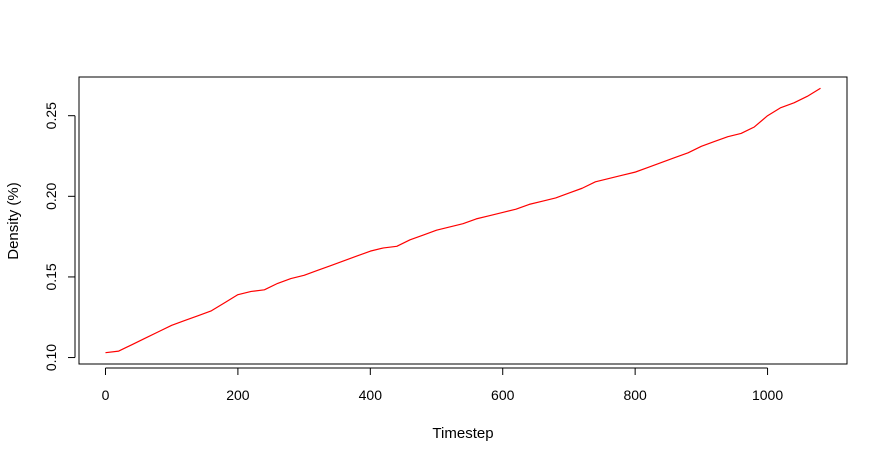 The width and height of the screenshot is (887, 463). What do you see at coordinates (503, 395) in the screenshot?
I see `x-tick-label: 600` at bounding box center [503, 395].